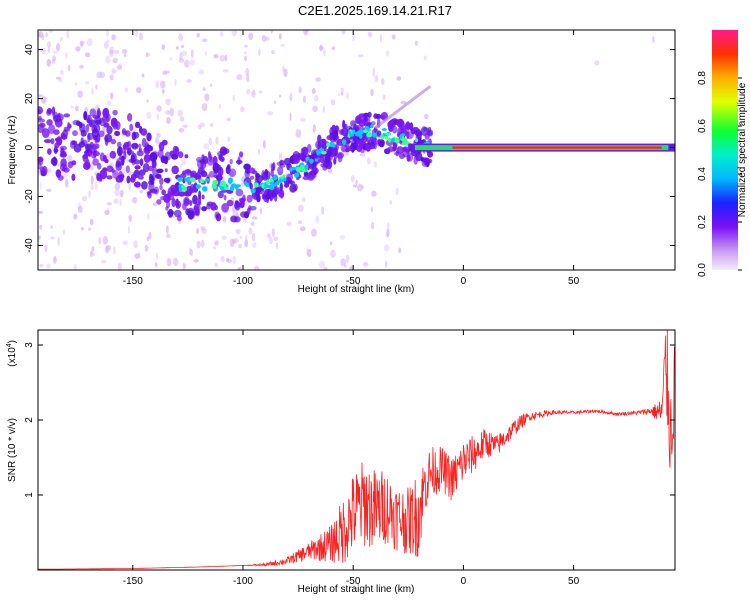 The image size is (750, 600). I want to click on spectrogram-x-axis-label: Height of straight line (km), so click(356, 289).